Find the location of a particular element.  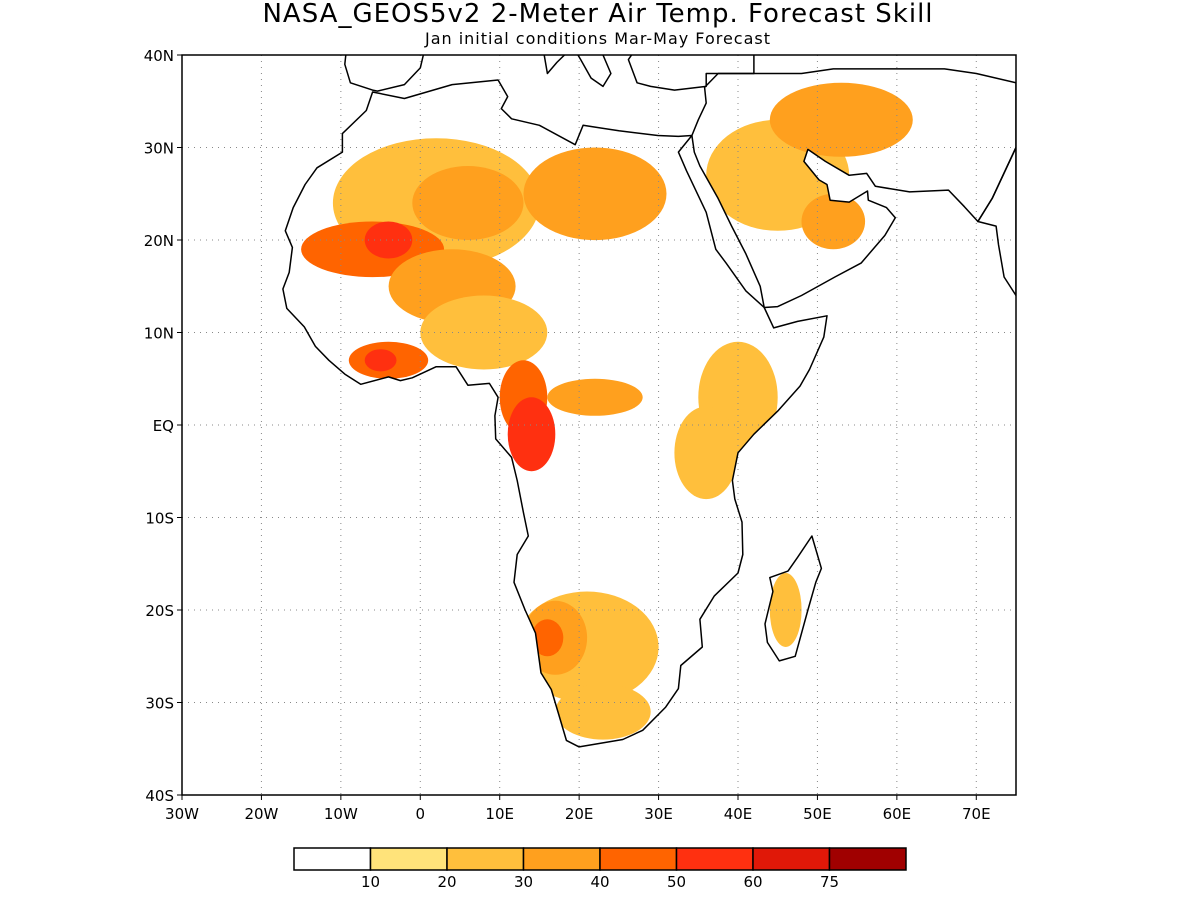

y-tick-label: 10N is located at coordinates (159, 334).